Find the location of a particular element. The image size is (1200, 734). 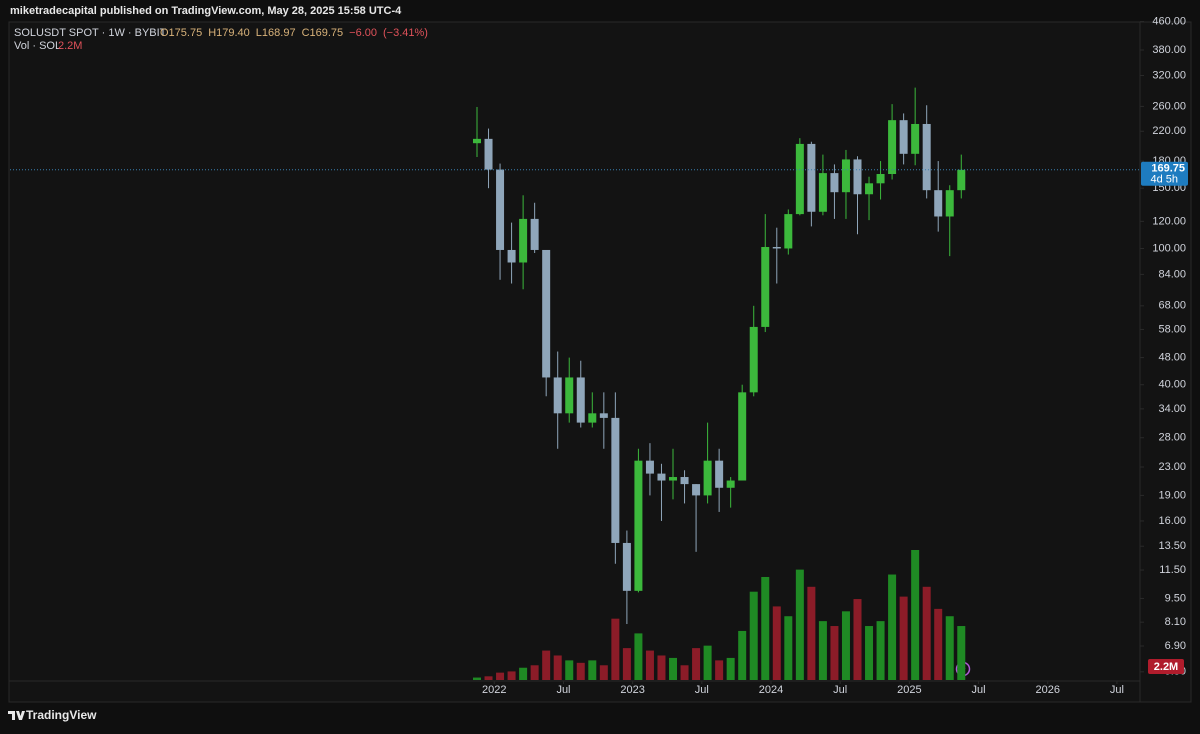

quote-value: H179.40 is located at coordinates (229, 33).